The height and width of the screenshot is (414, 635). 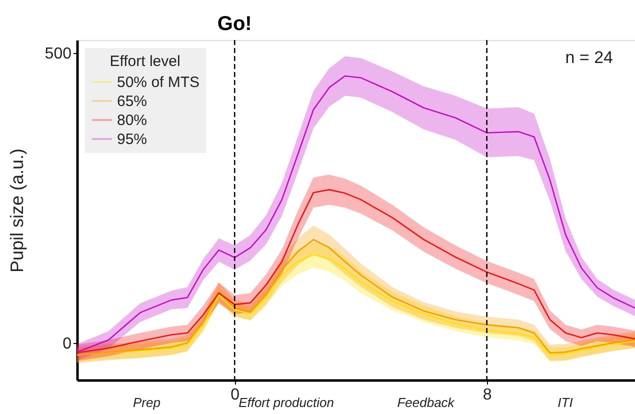 I want to click on text: Feedback, so click(x=426, y=402).